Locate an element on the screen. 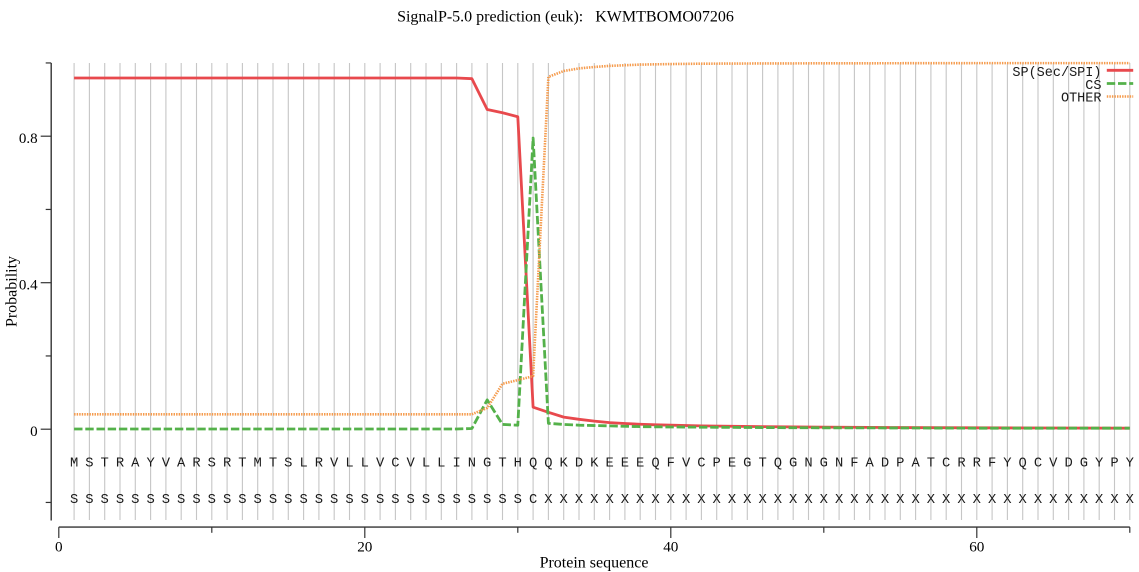  svg-text: 40 is located at coordinates (671, 547).